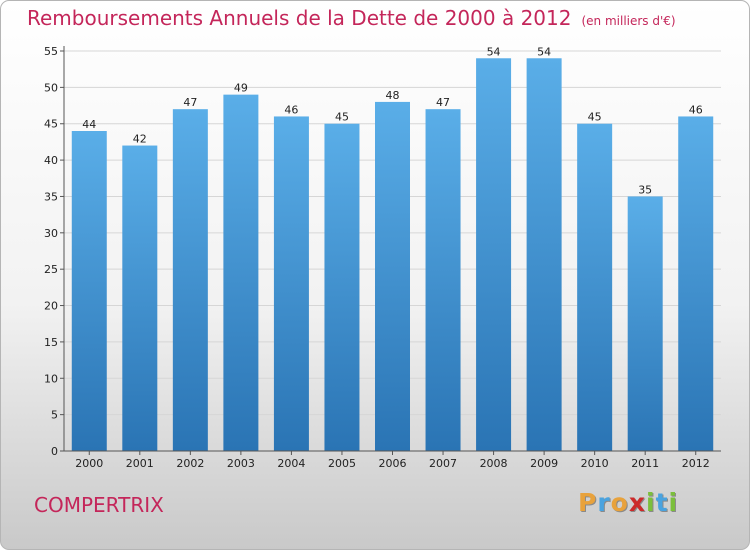 This screenshot has height=550, width=750. I want to click on y-axis-ticks: 0 5 10 15 20 25 30 35 40 45 50 55, so click(54, 251).